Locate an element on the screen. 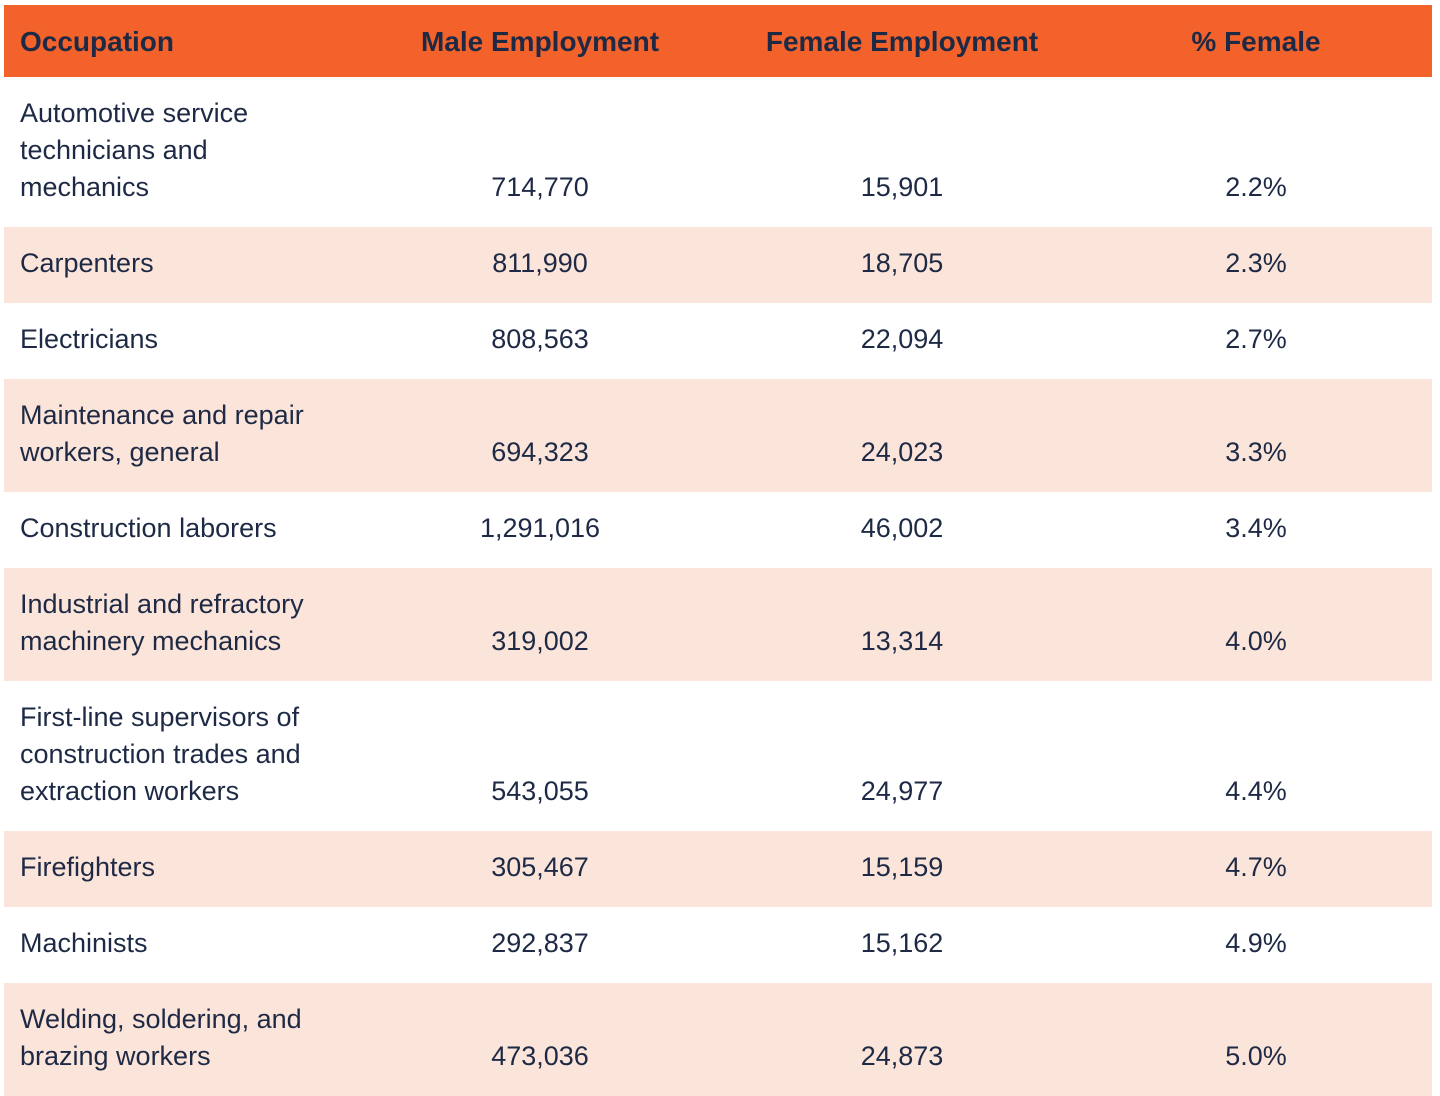 The width and height of the screenshot is (1440, 1096). occupation-cell: Carpenters is located at coordinates (180, 265).